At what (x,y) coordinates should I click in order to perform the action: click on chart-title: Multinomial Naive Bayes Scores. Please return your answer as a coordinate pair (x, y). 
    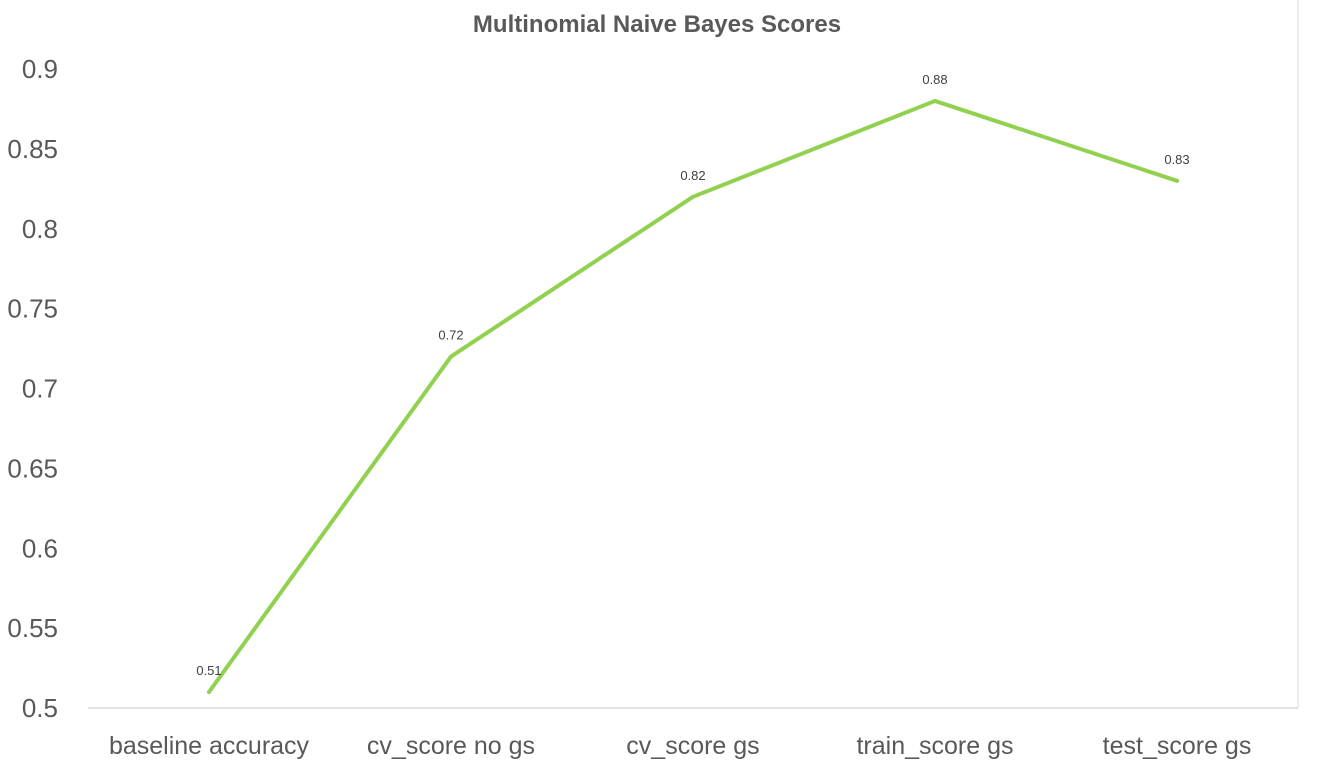
    Looking at the image, I should click on (657, 24).